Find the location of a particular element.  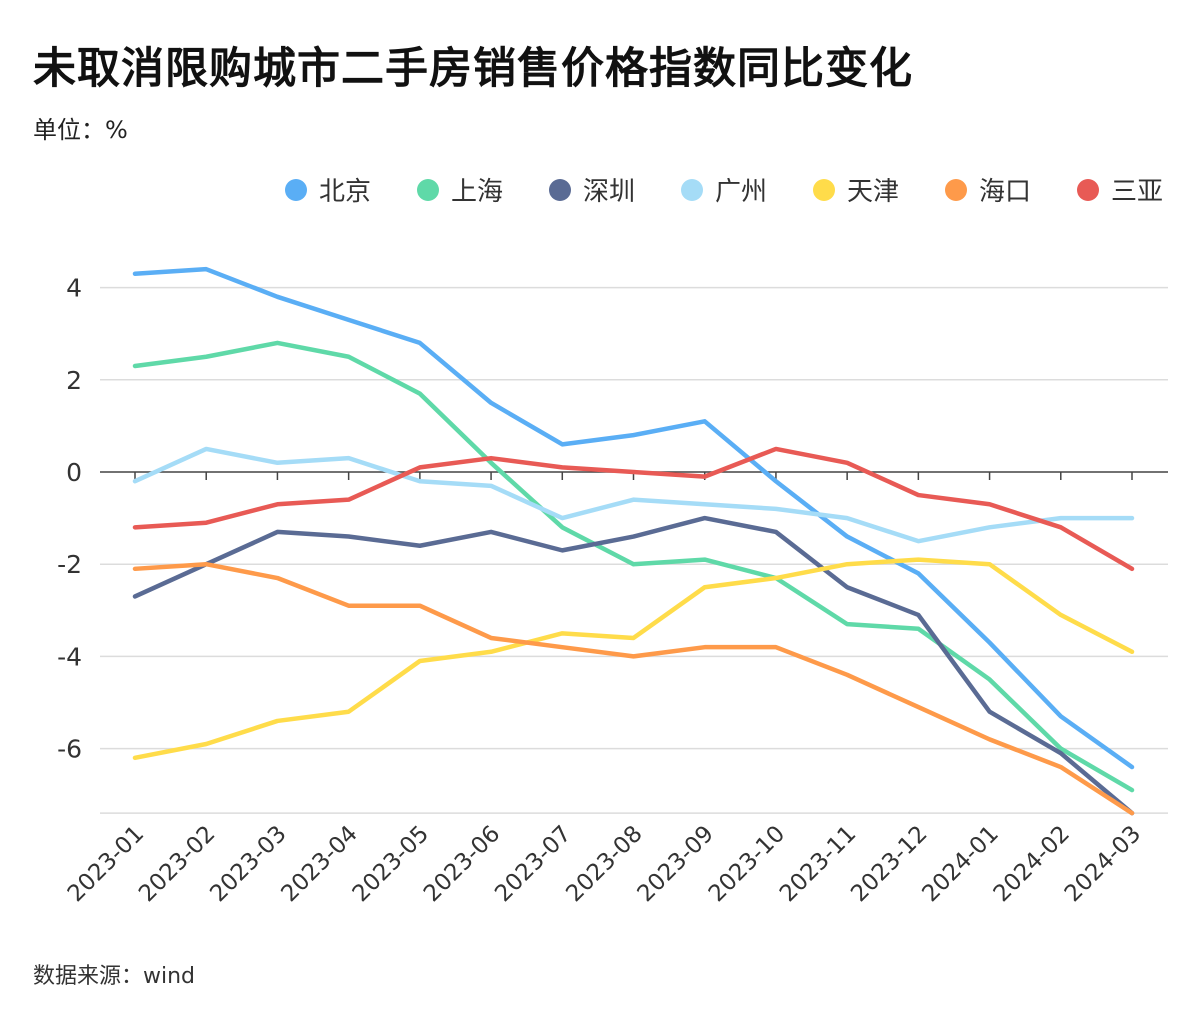

legend-label: 北京 is located at coordinates (345, 192).